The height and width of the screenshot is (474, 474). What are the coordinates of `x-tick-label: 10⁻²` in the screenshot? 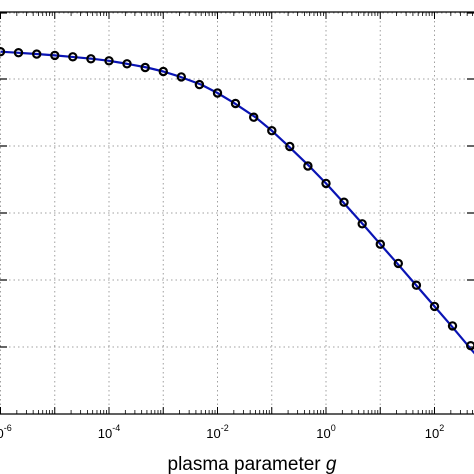 It's located at (217, 432).